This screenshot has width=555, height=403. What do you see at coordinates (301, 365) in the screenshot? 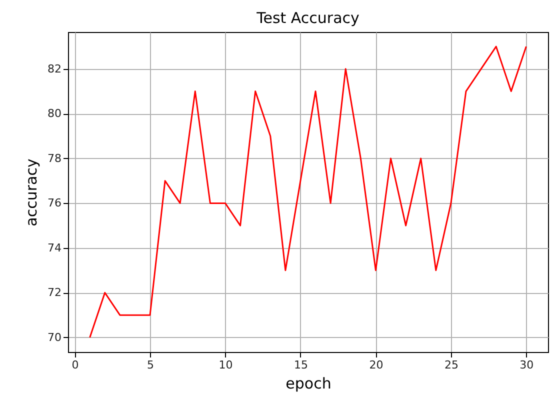
I see `x-tick-label: 15` at bounding box center [301, 365].